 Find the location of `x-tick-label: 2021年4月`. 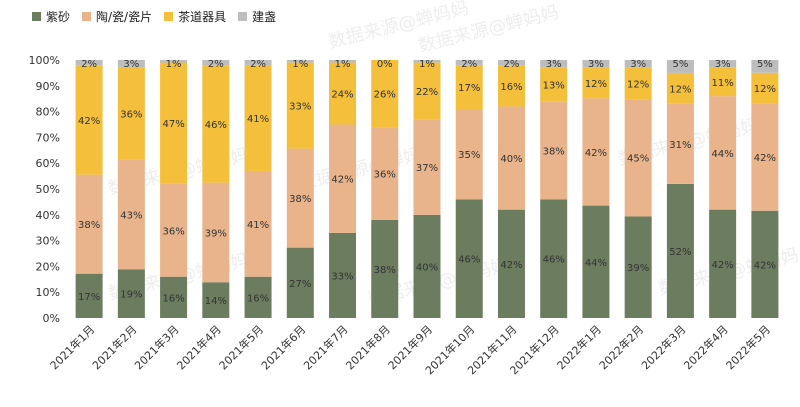

x-tick-label: 2021年4月 is located at coordinates (199, 347).